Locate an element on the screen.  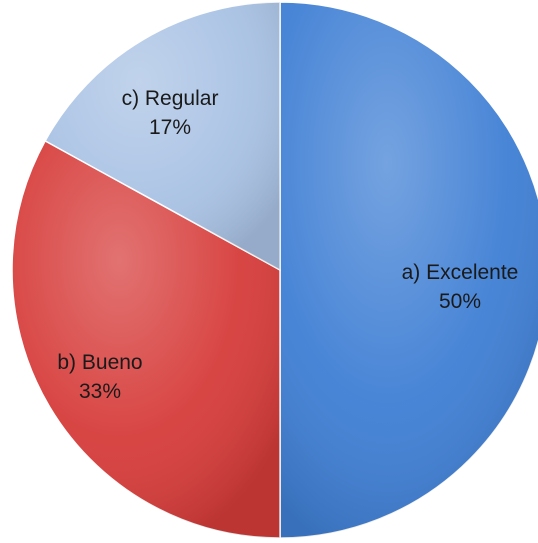
slice-category-label-1: a) Excelente is located at coordinates (460, 272).